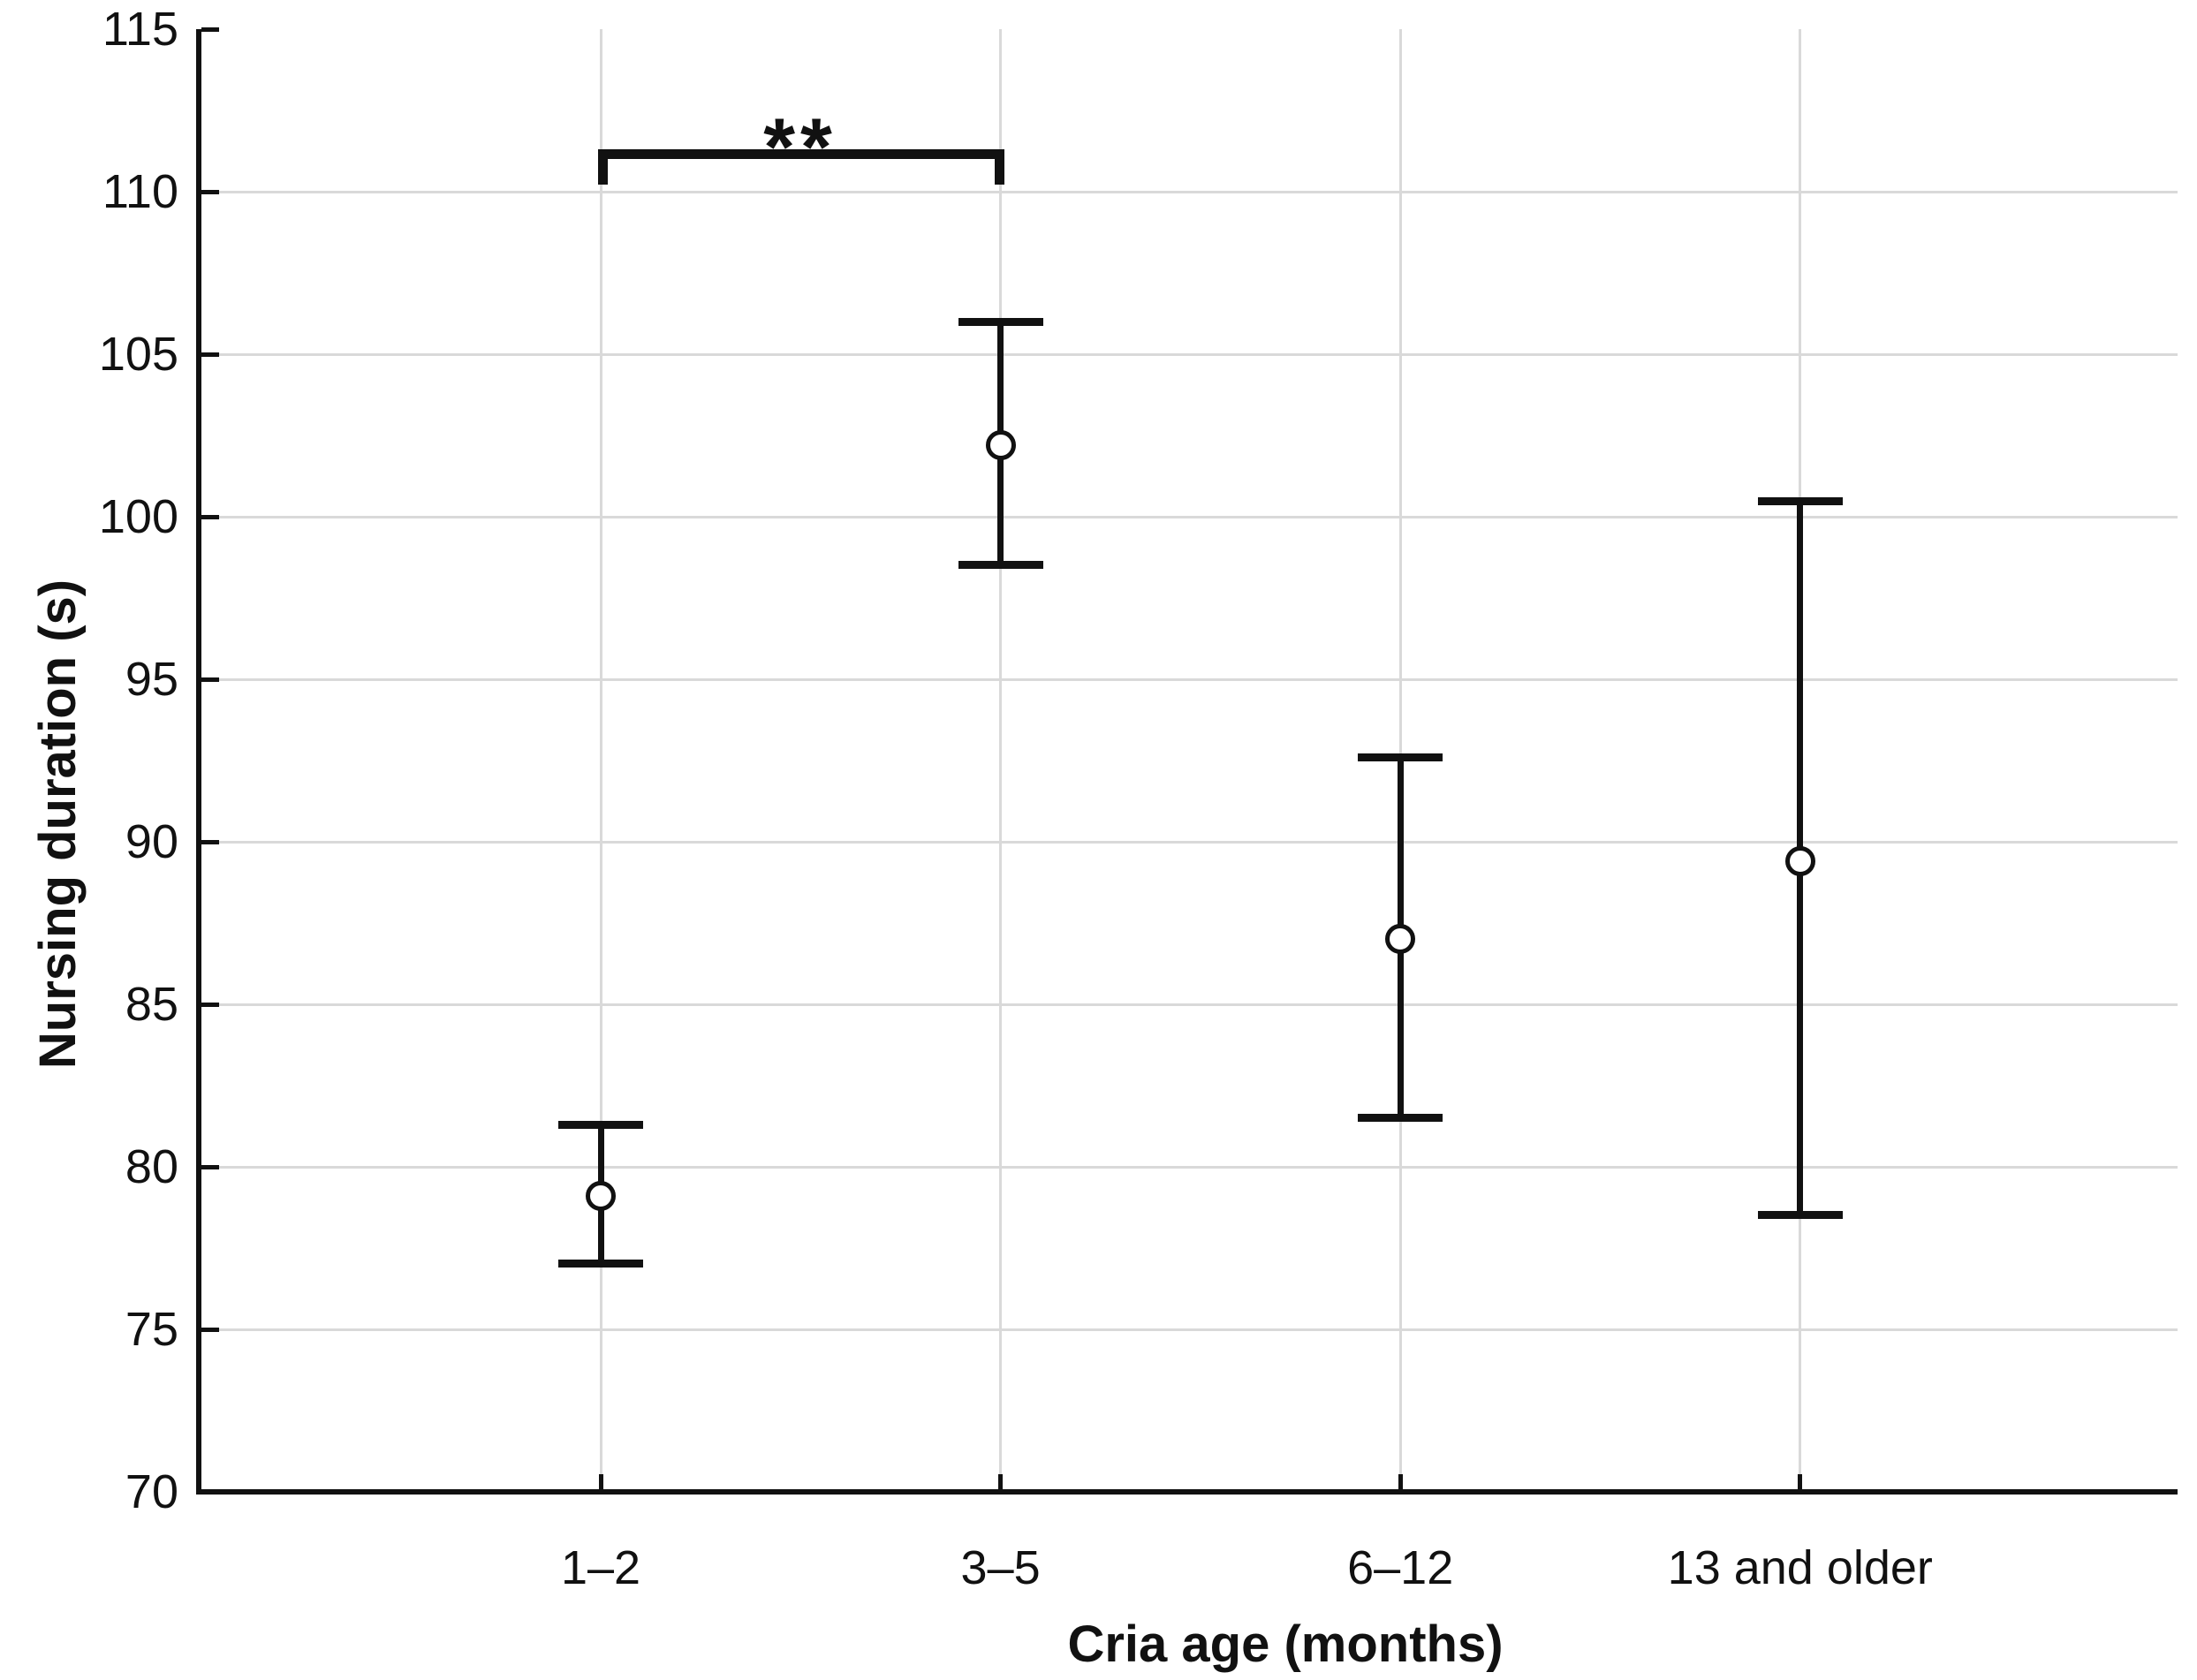 This screenshot has width=2197, height=1680. I want to click on y-tick-label: 80, so click(151, 1166).